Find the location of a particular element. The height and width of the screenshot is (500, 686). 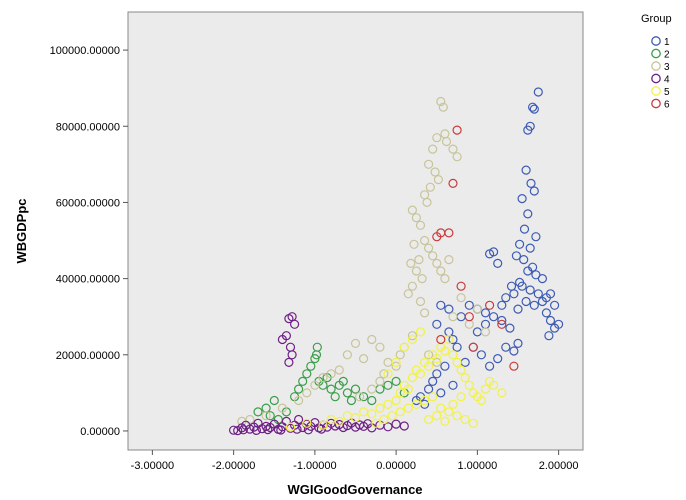

x-tick-label: 2.00000 is located at coordinates (559, 466).